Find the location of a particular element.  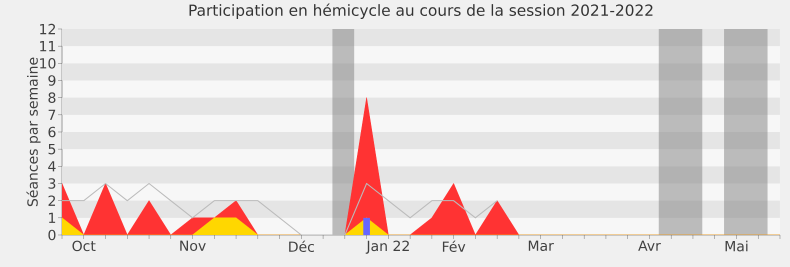

x-tick-label: Mai is located at coordinates (737, 246).